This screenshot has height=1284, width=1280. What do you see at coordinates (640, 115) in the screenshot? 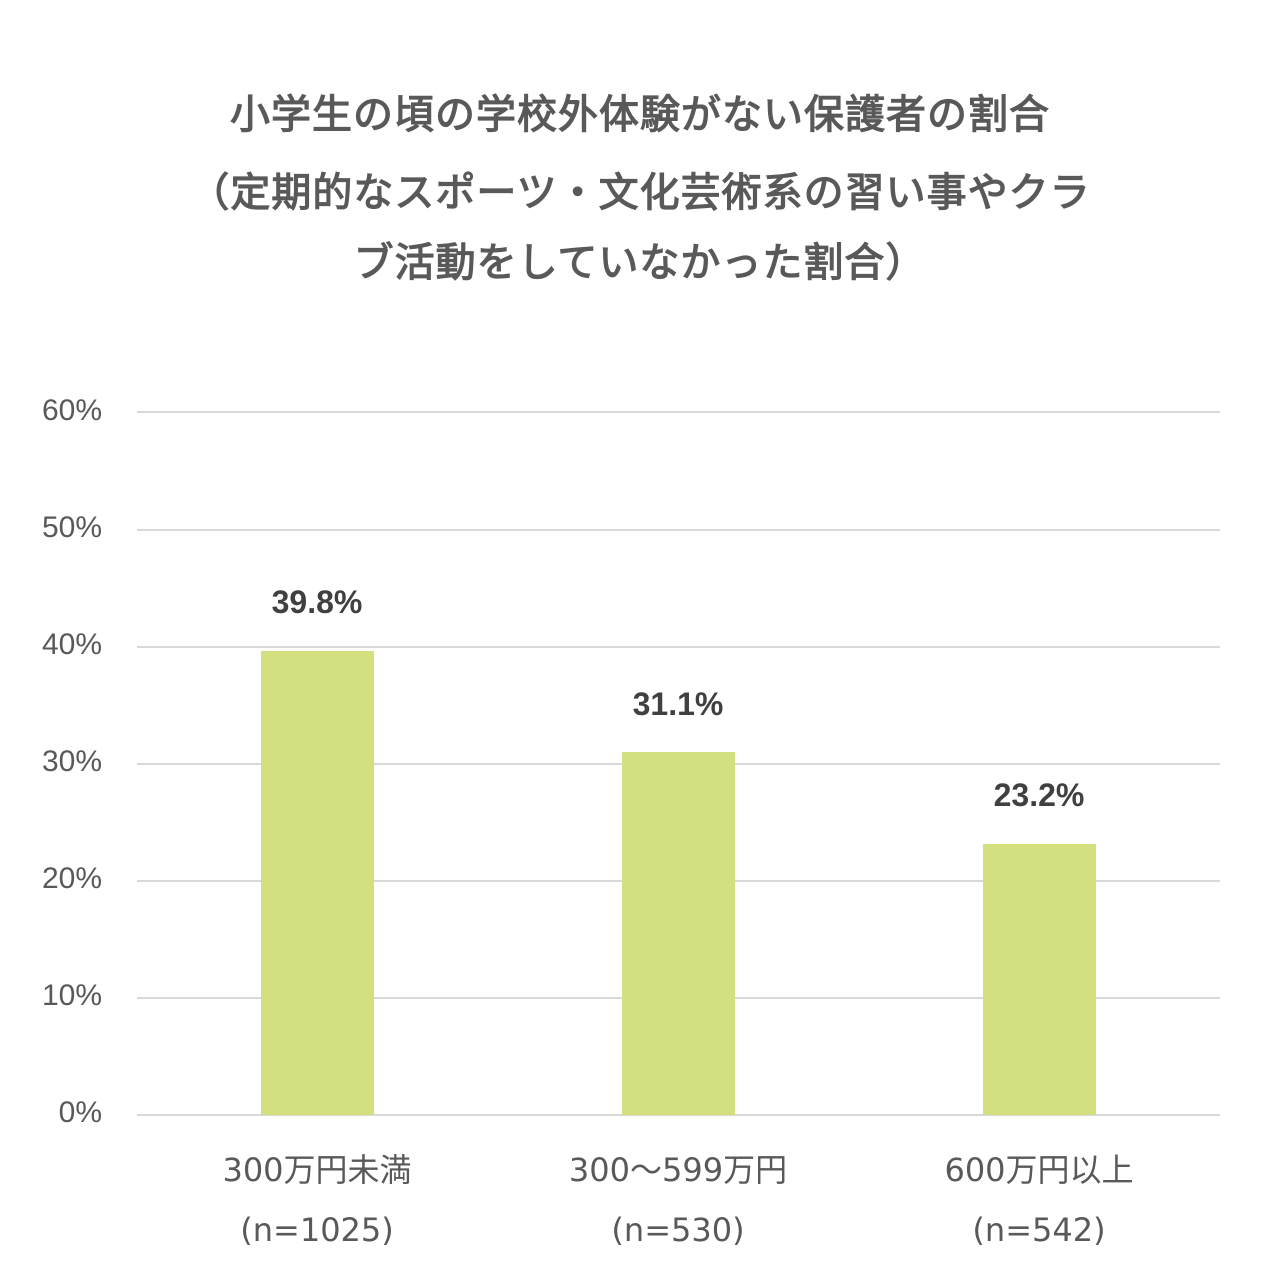
I see `title-line-1: 小学生の頃の学校外体験がない保護者の割合` at bounding box center [640, 115].